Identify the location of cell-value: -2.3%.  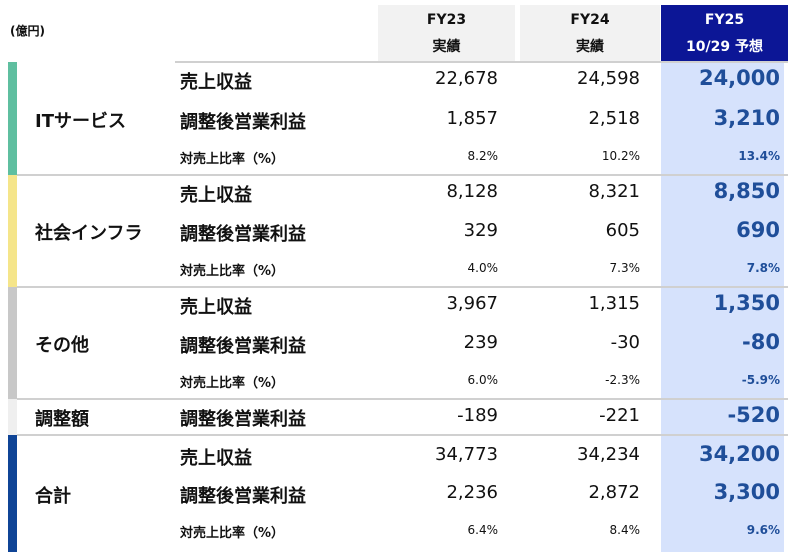
(622, 380).